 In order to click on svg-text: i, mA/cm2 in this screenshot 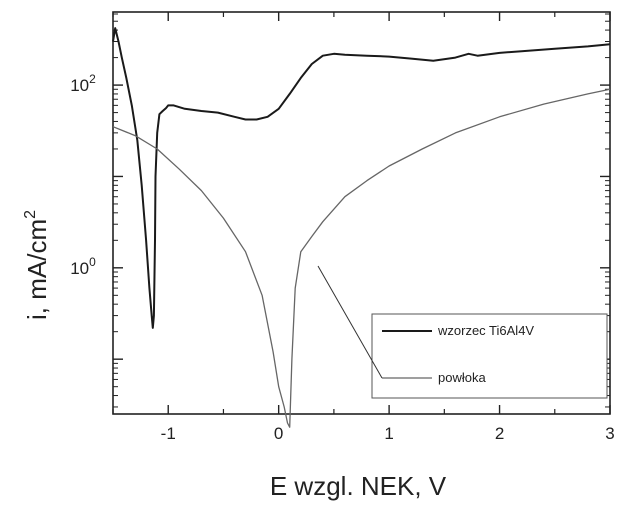, I will do `click(37, 265)`.